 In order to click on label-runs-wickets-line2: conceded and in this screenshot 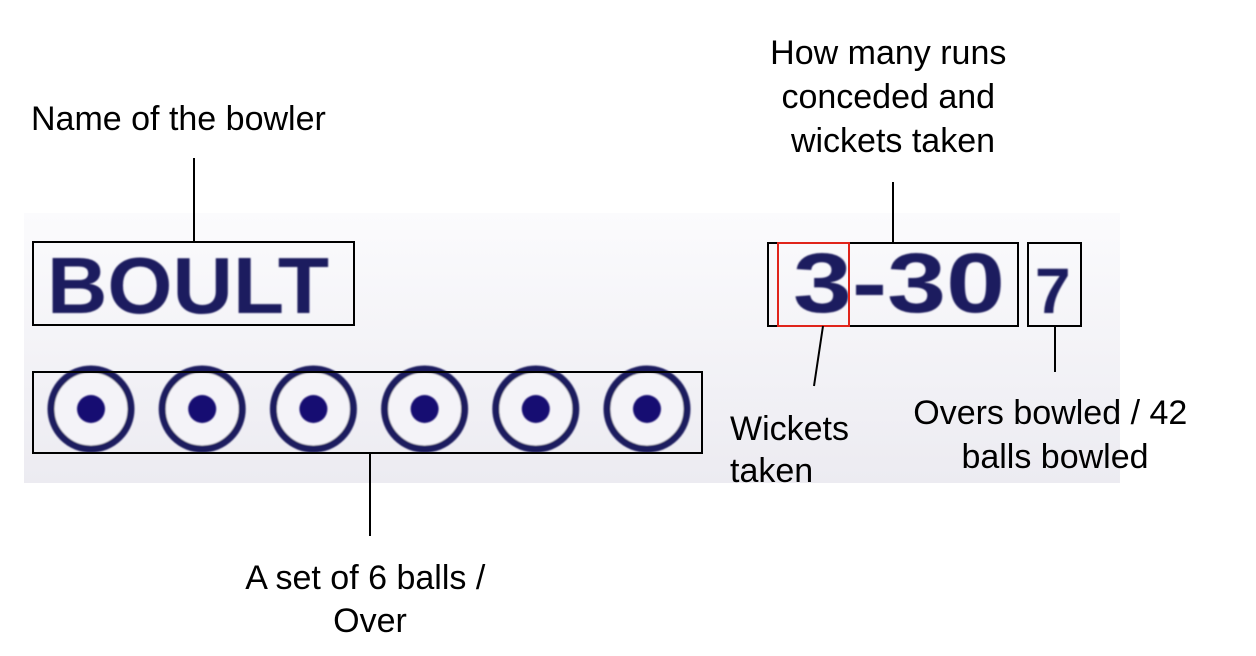, I will do `click(888, 97)`.